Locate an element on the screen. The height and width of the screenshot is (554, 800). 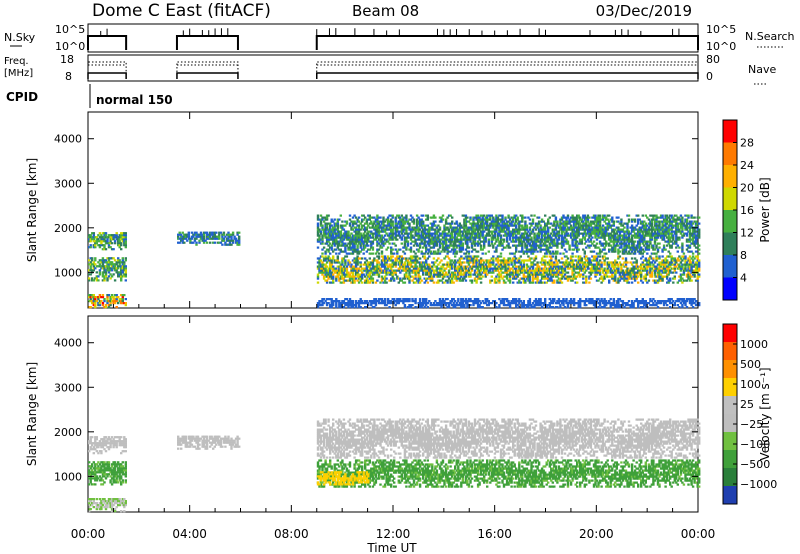
freq-tick-bottom: 8 is located at coordinates (68, 76).